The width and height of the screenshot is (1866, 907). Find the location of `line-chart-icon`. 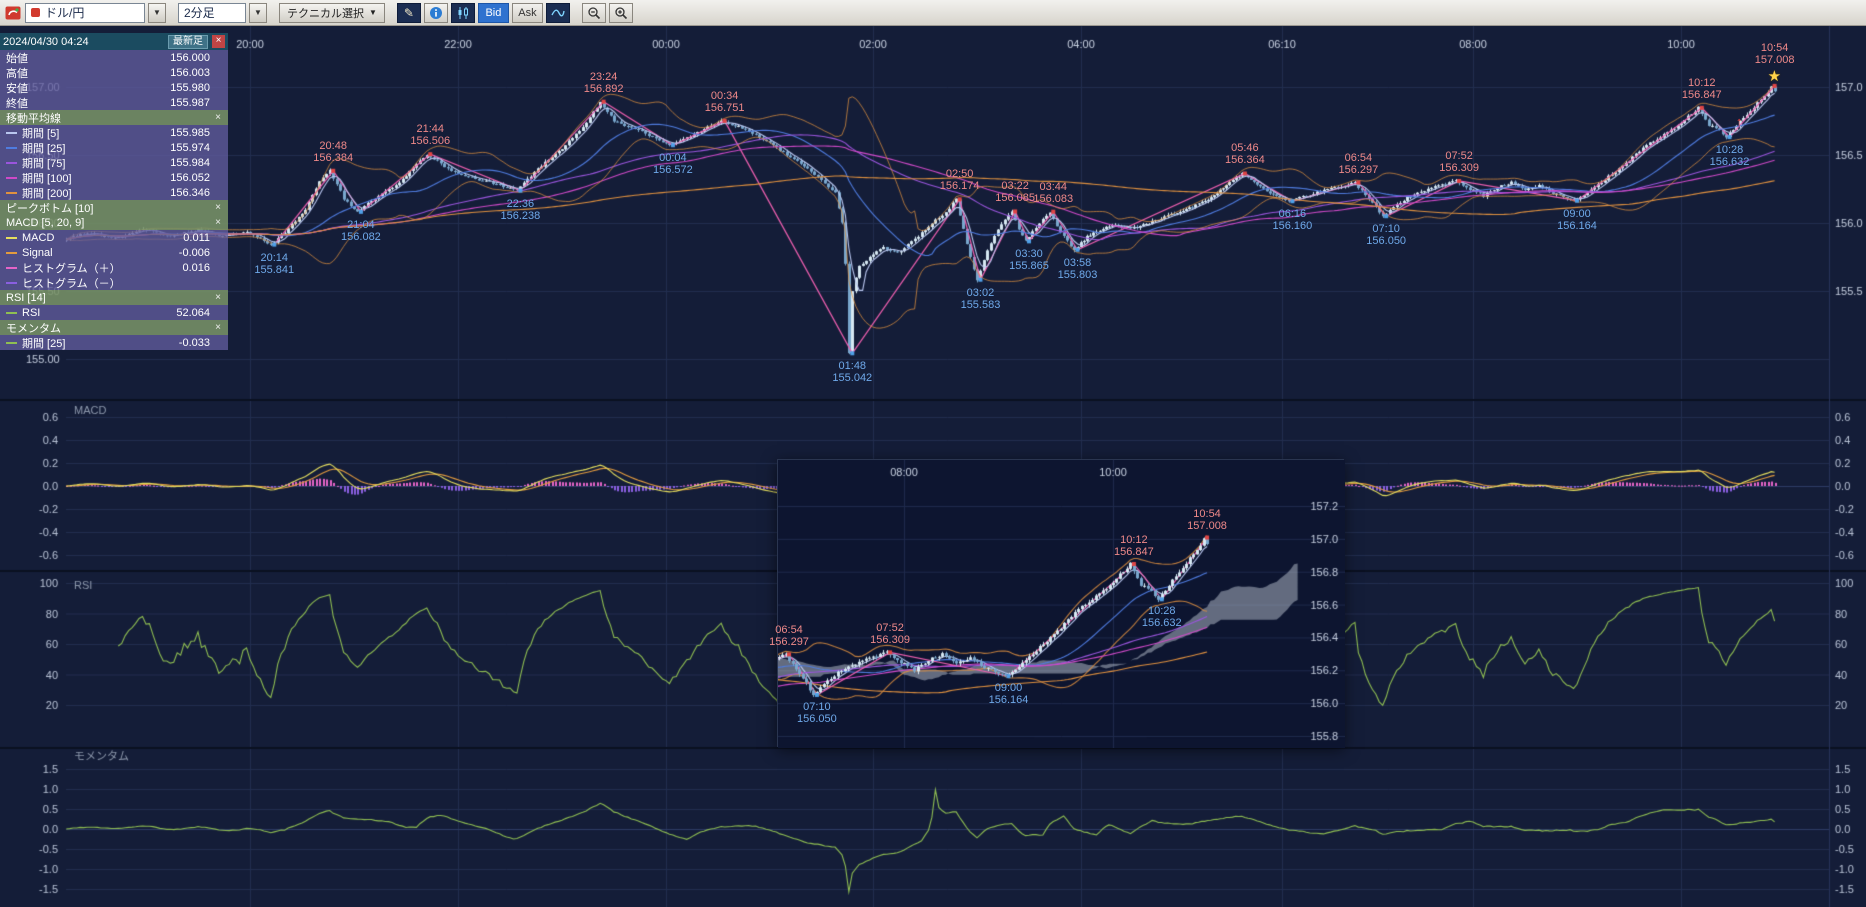

line-chart-icon is located at coordinates (558, 12).